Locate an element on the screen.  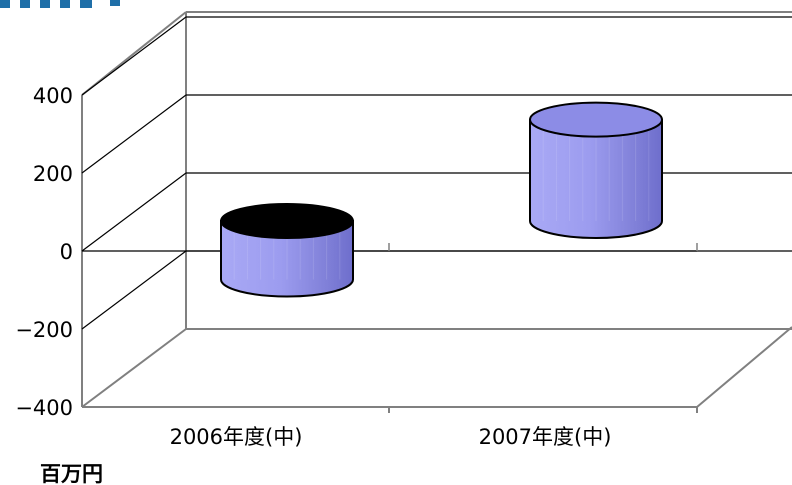
zero-left-wall is located at coordinates (134, 212).